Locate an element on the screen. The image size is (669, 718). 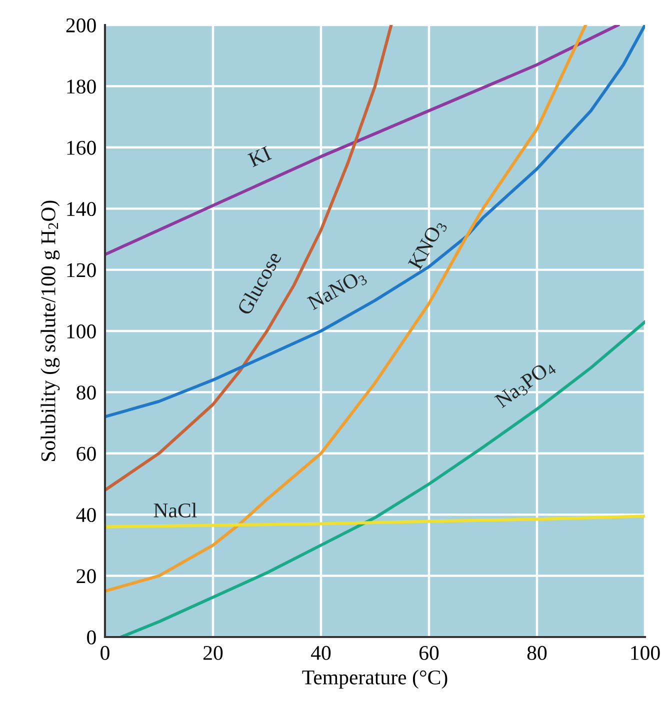
series-label: NaCl is located at coordinates (175, 510).